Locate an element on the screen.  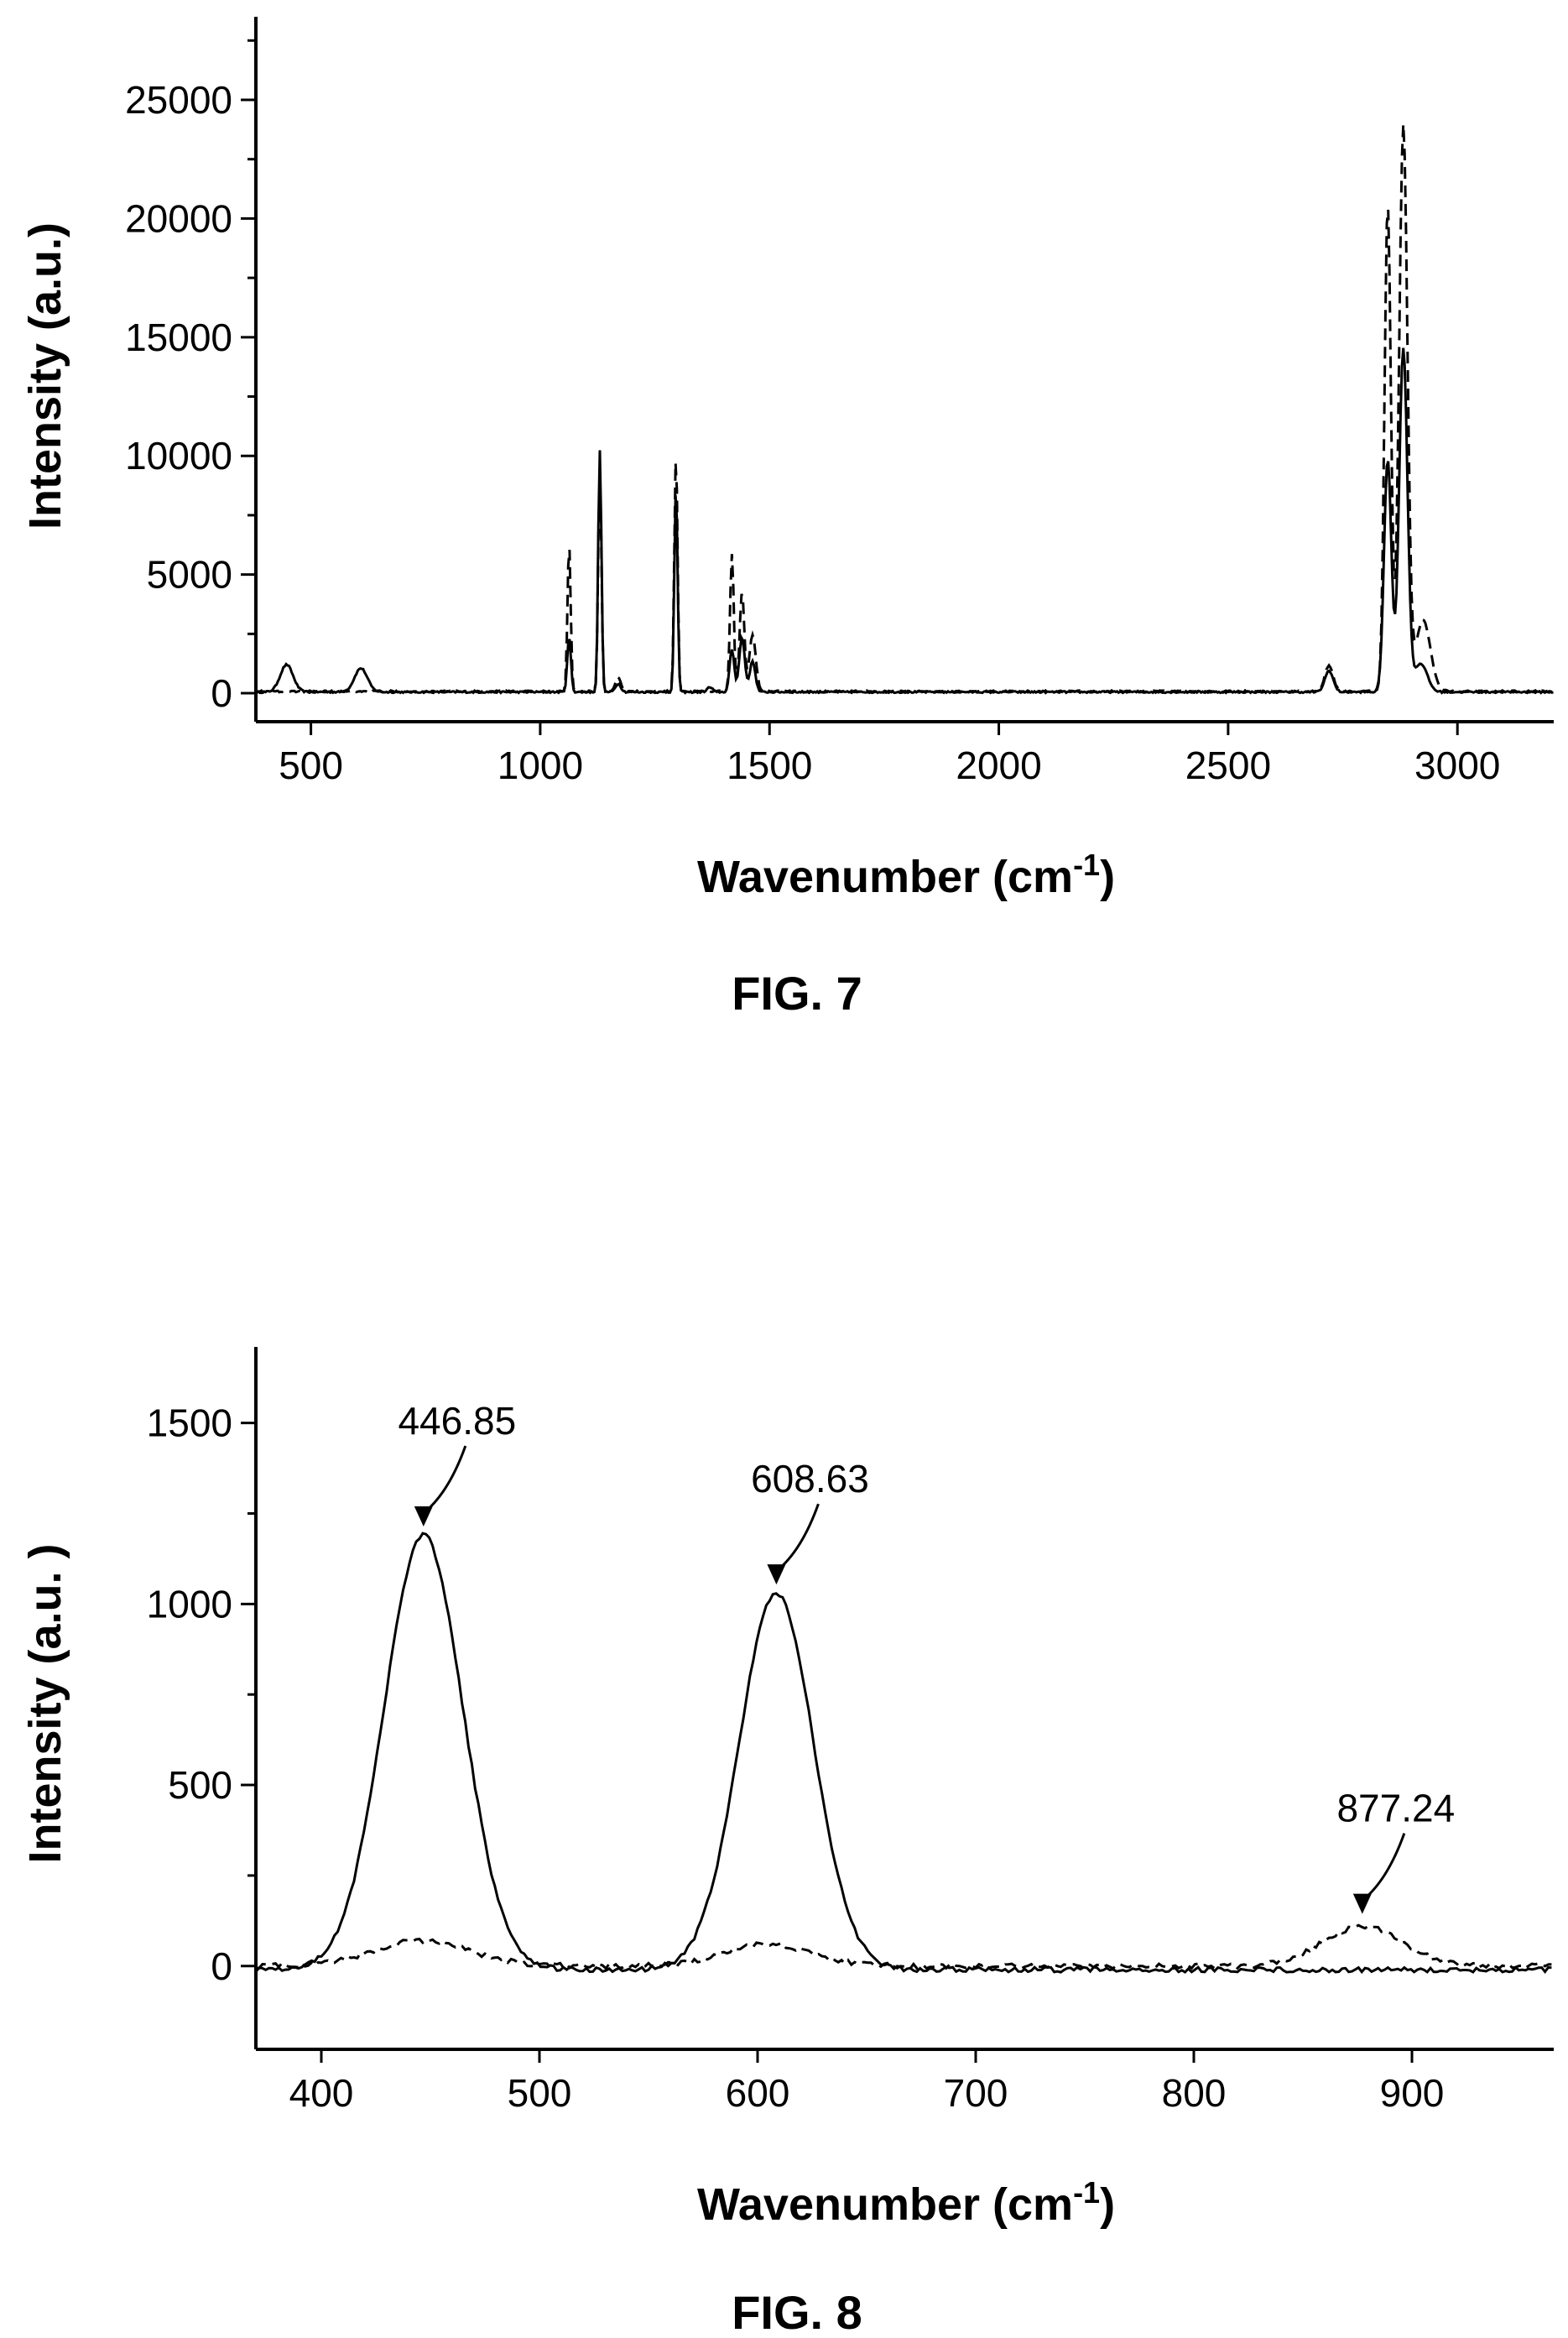
peak-label-0: 446.85 is located at coordinates (457, 1421).